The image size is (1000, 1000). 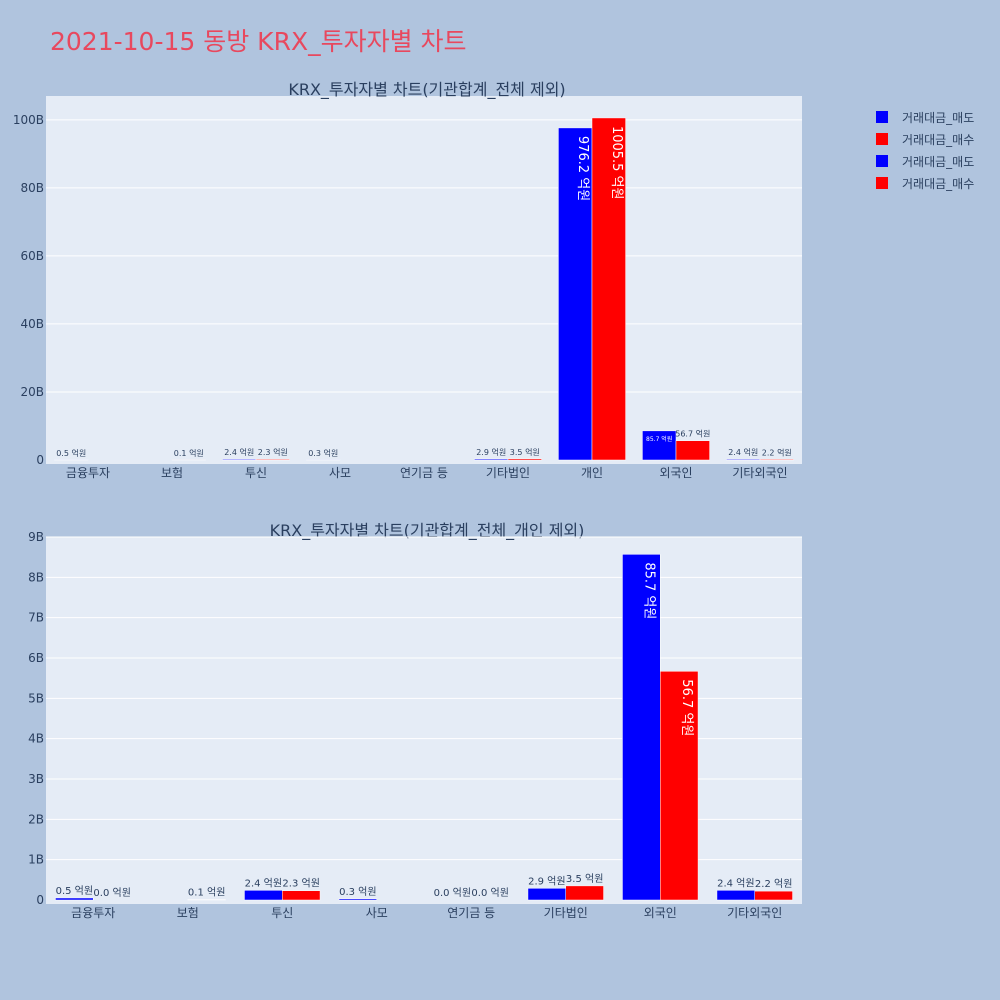 I want to click on y-tick-label: 7B, so click(x=36, y=618).